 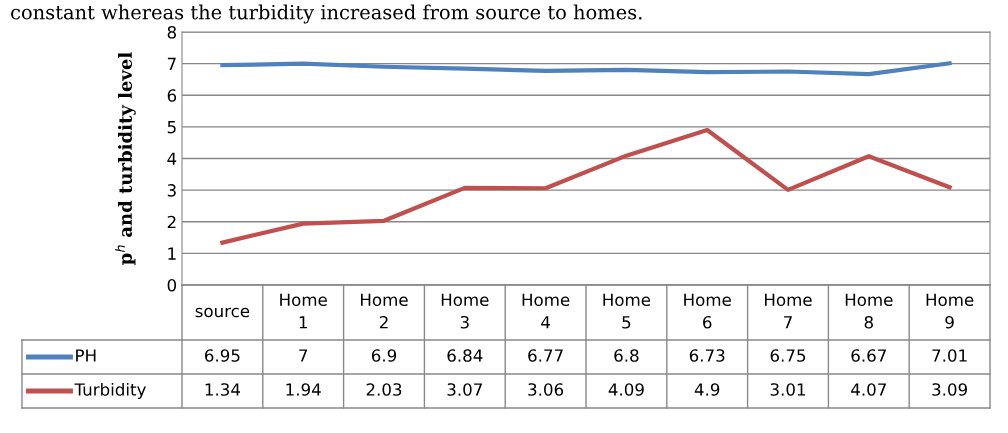 I want to click on data-label: 7, so click(x=303, y=355).